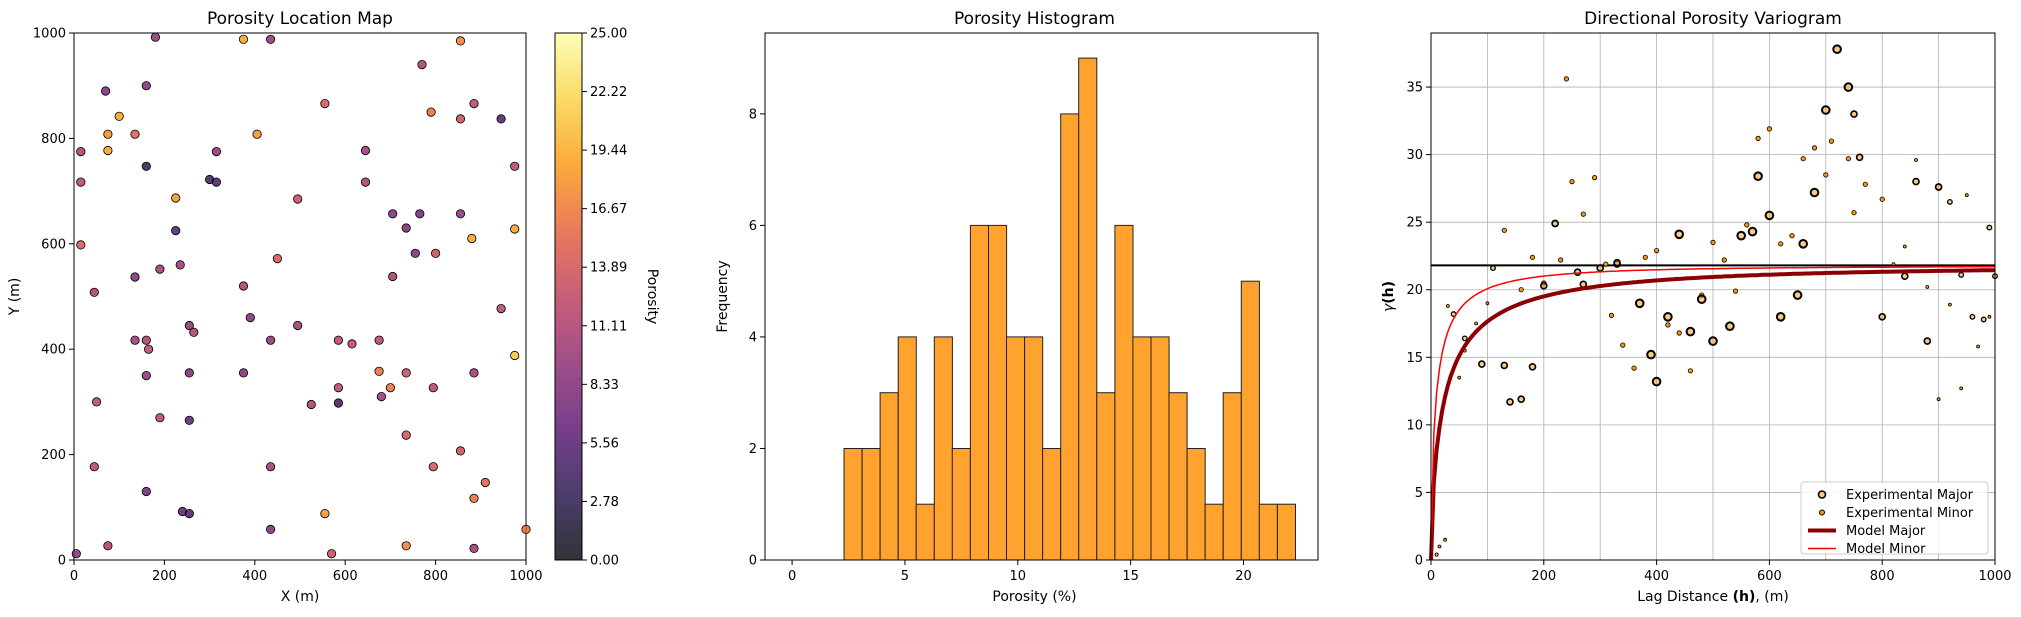 The image size is (2021, 617). Describe the element at coordinates (1130, 576) in the screenshot. I see `x-tick-label: 15` at that location.